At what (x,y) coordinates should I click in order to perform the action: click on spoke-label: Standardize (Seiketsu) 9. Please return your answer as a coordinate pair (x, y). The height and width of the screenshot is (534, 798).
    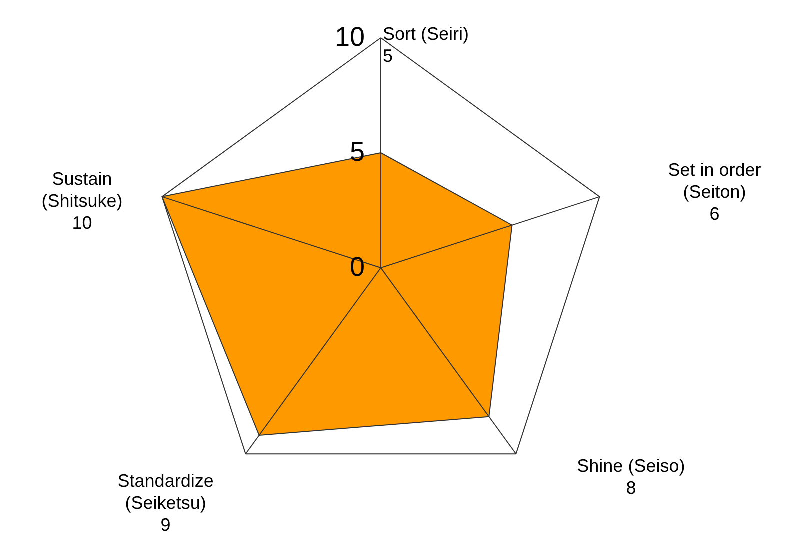
    Looking at the image, I should click on (166, 502).